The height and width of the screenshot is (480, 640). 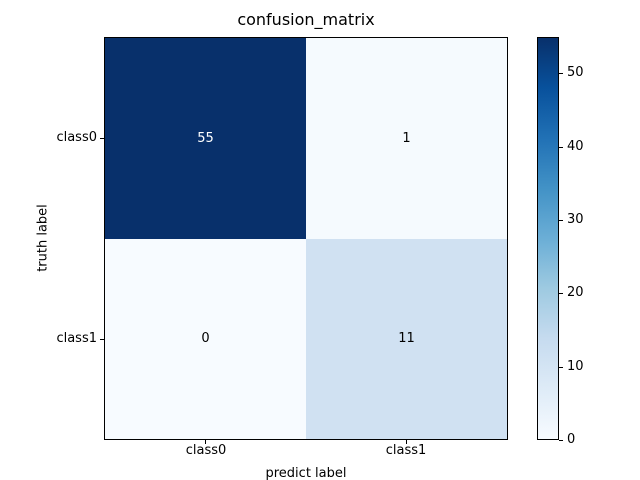 I want to click on cell-value: 11, so click(x=406, y=339).